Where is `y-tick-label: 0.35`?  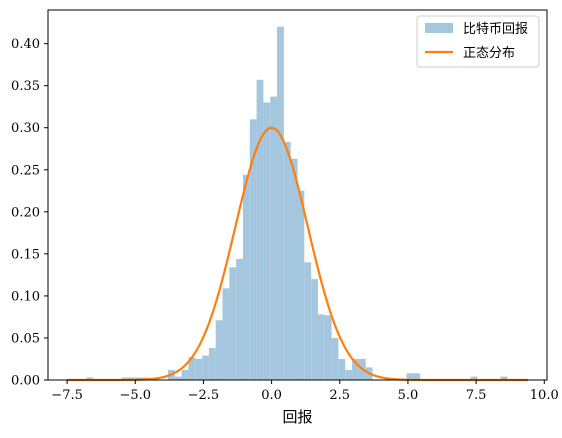 y-tick-label: 0.35 is located at coordinates (25, 86).